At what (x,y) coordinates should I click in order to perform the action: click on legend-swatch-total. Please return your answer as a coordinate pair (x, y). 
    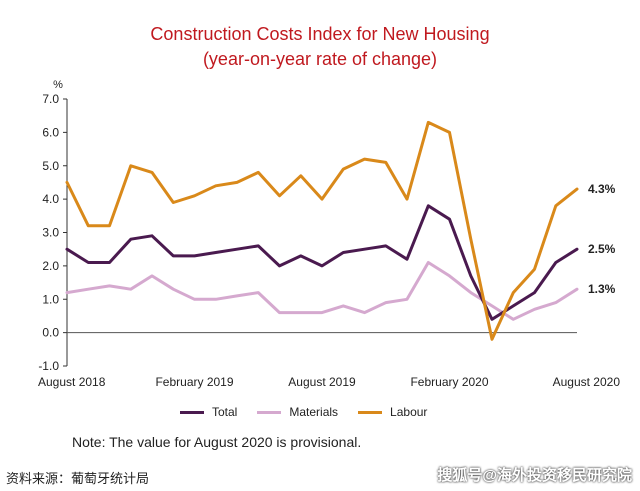
    Looking at the image, I should click on (192, 412).